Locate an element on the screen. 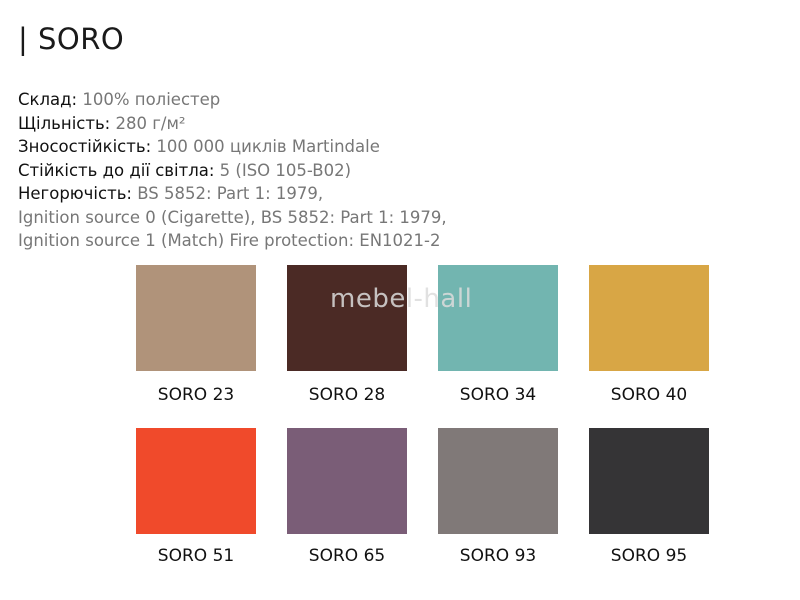 The height and width of the screenshot is (600, 800). swatch-label: SORO 93 is located at coordinates (498, 556).